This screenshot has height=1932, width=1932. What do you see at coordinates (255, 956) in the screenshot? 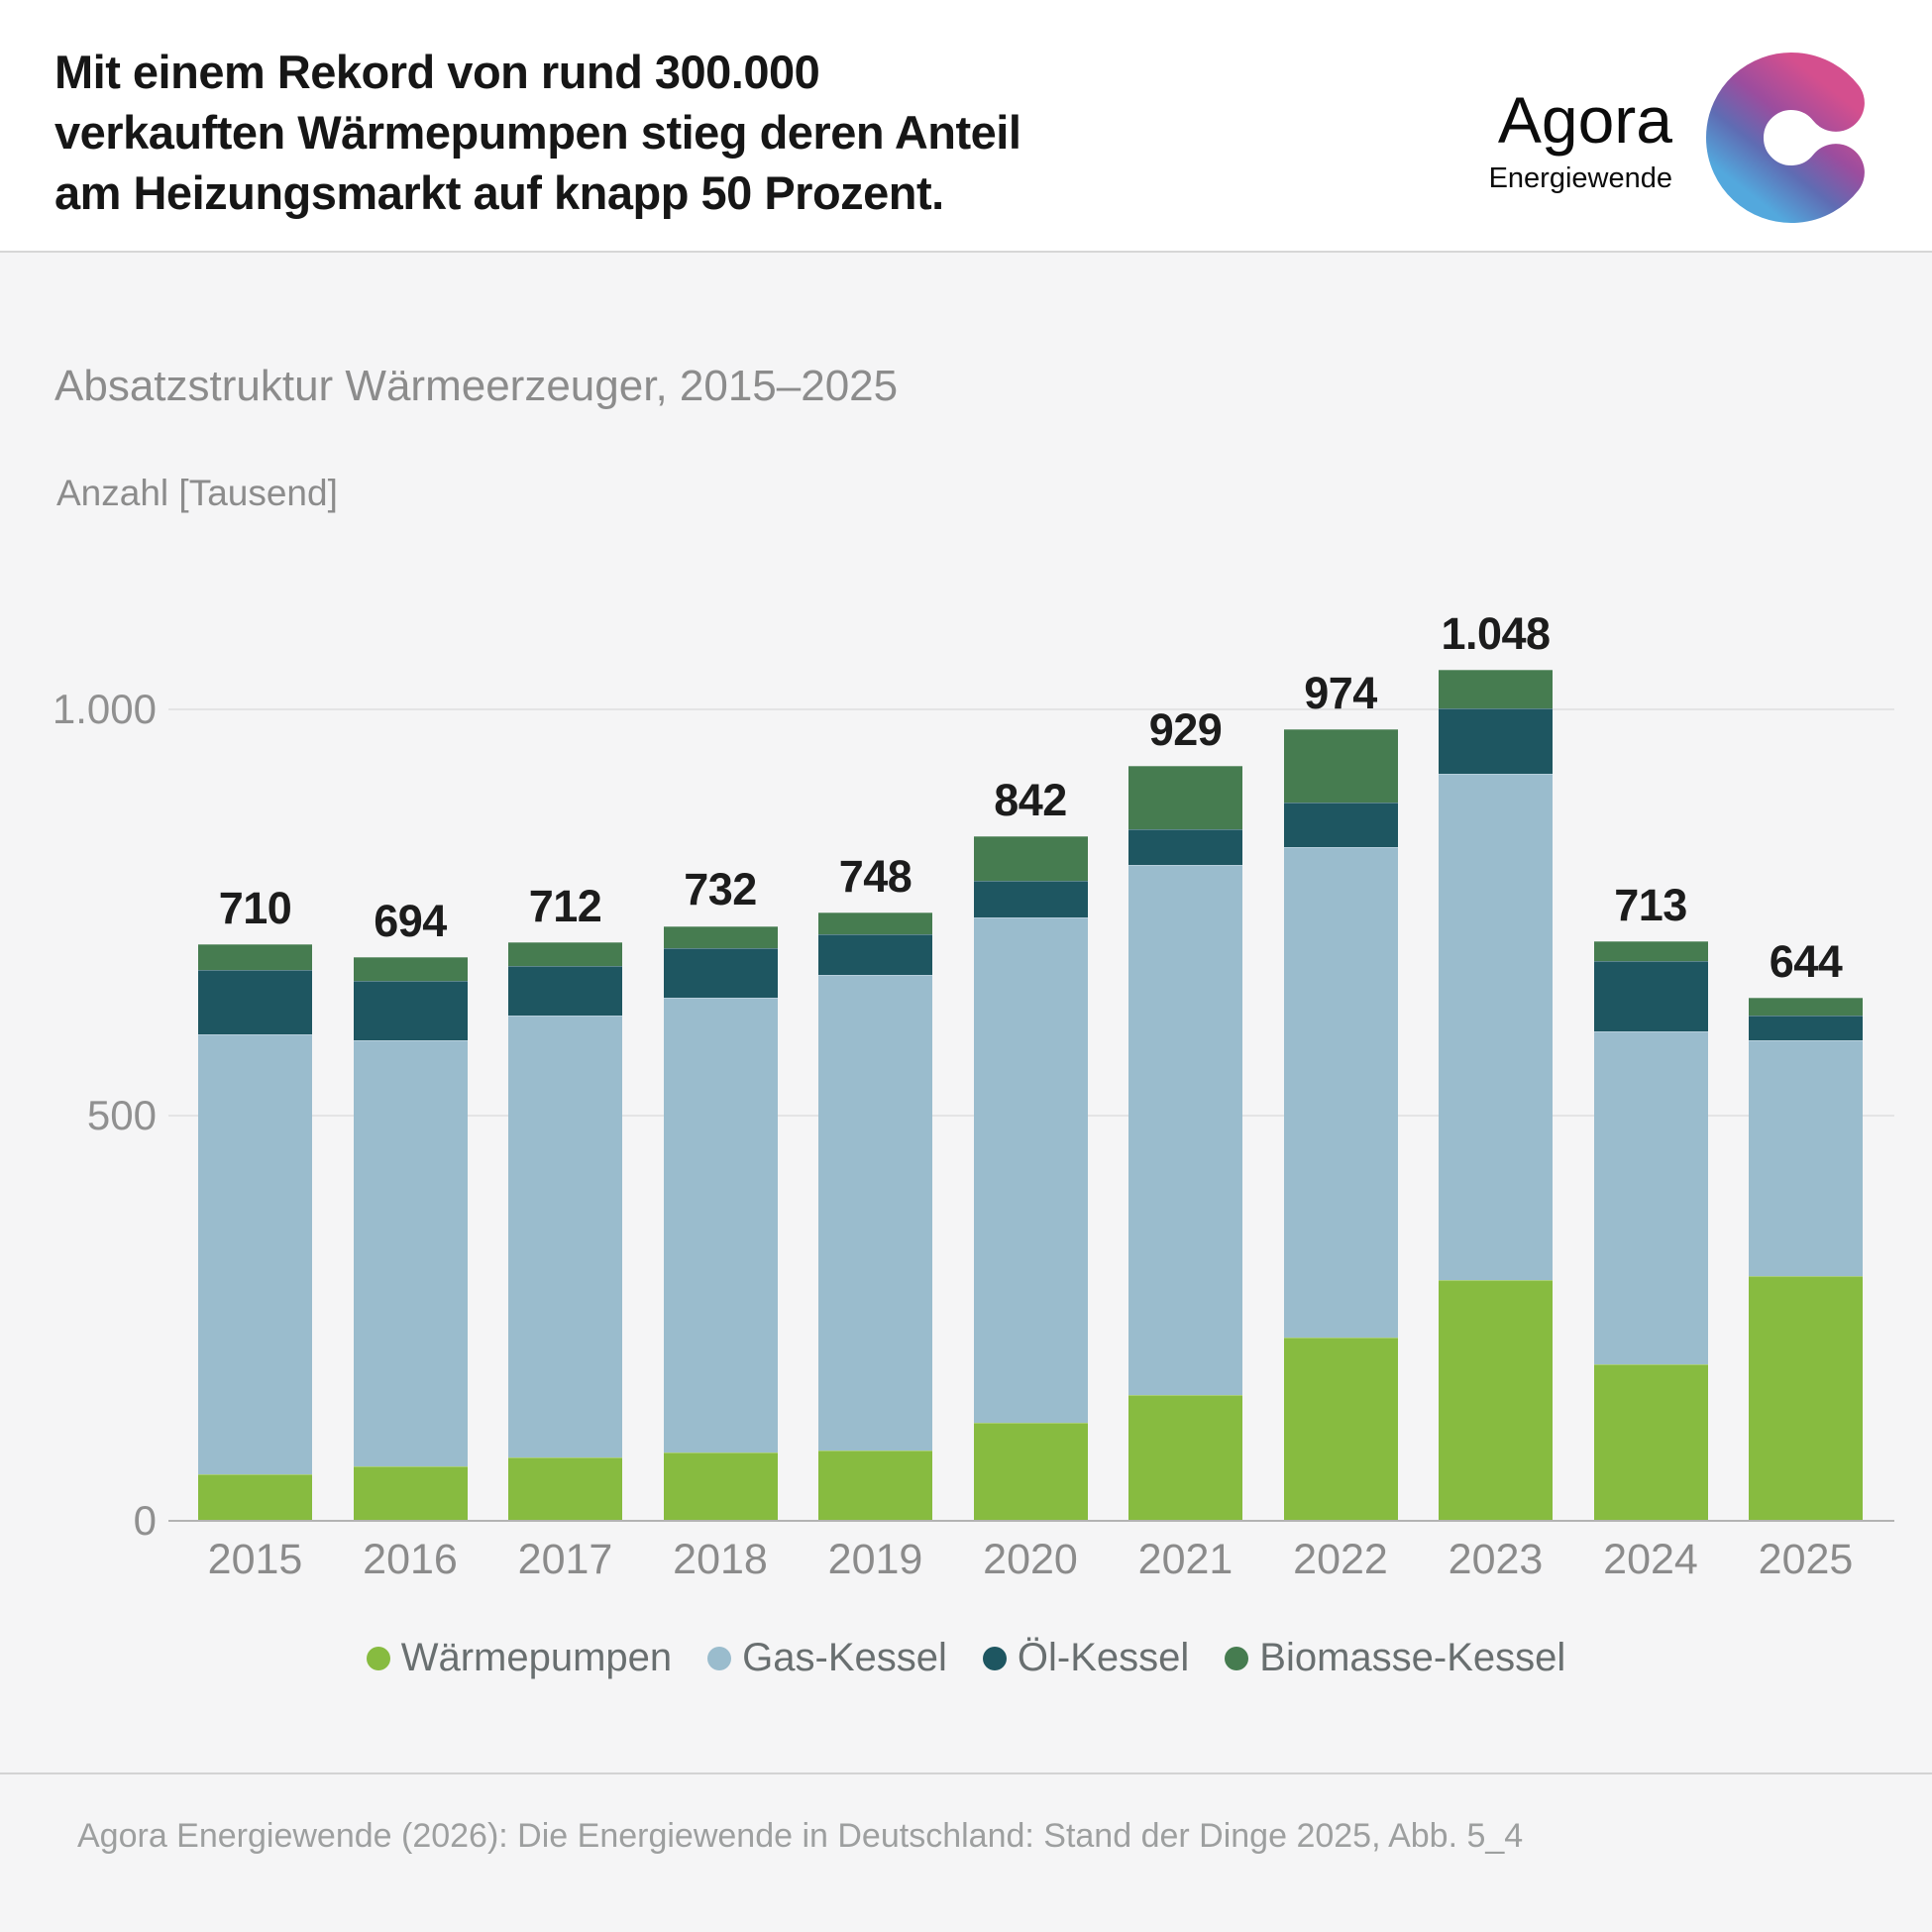
I see `bar-segment-biomasse-kessel-2015` at bounding box center [255, 956].